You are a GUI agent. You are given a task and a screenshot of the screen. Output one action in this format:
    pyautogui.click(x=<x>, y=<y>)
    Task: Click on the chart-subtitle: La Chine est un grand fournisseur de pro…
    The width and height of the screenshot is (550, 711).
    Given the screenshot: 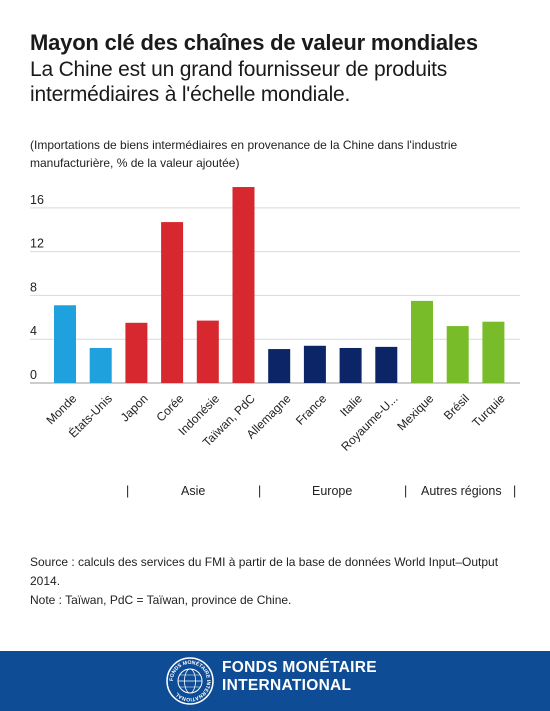 What is the action you would take?
    pyautogui.click(x=239, y=82)
    